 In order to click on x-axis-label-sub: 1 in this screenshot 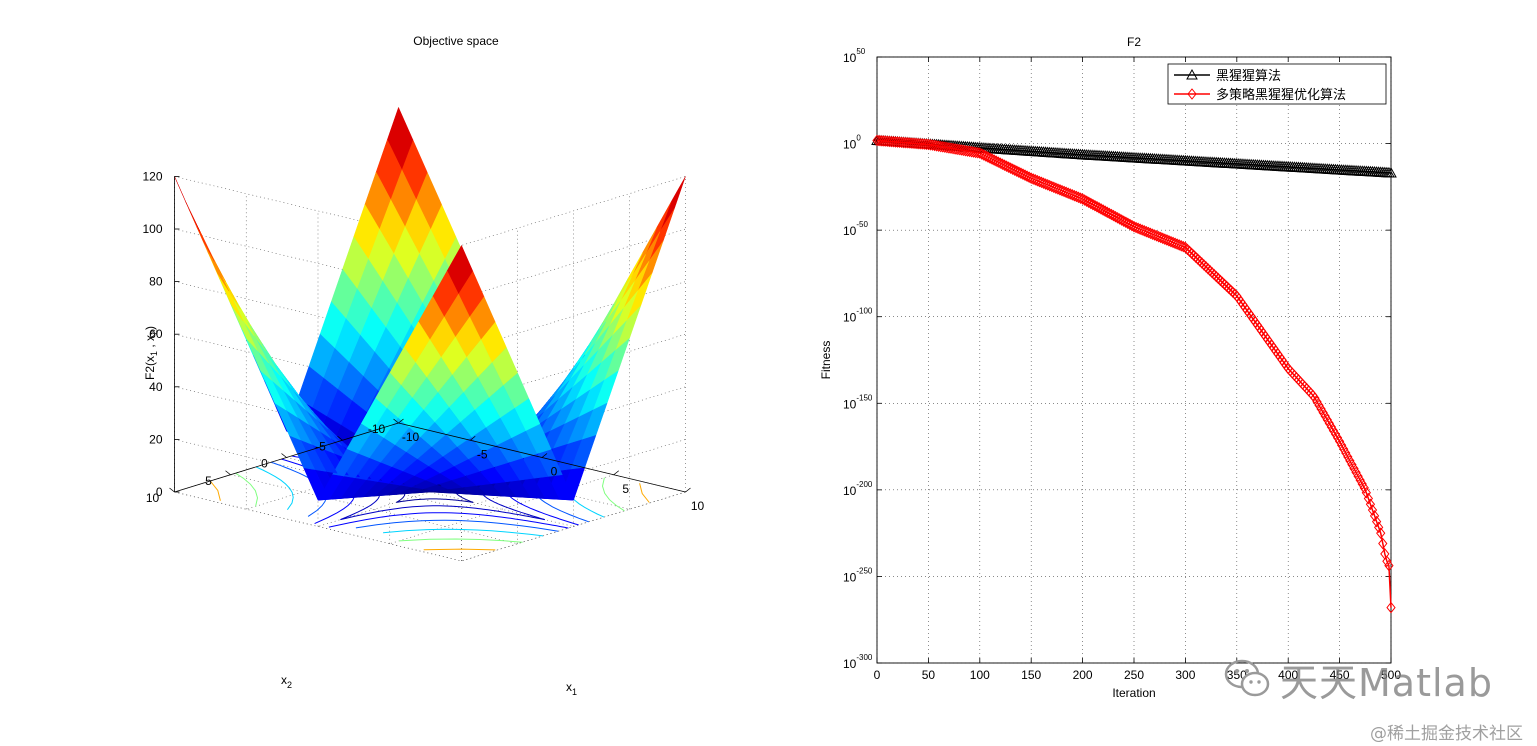, I will do `click(574, 692)`.